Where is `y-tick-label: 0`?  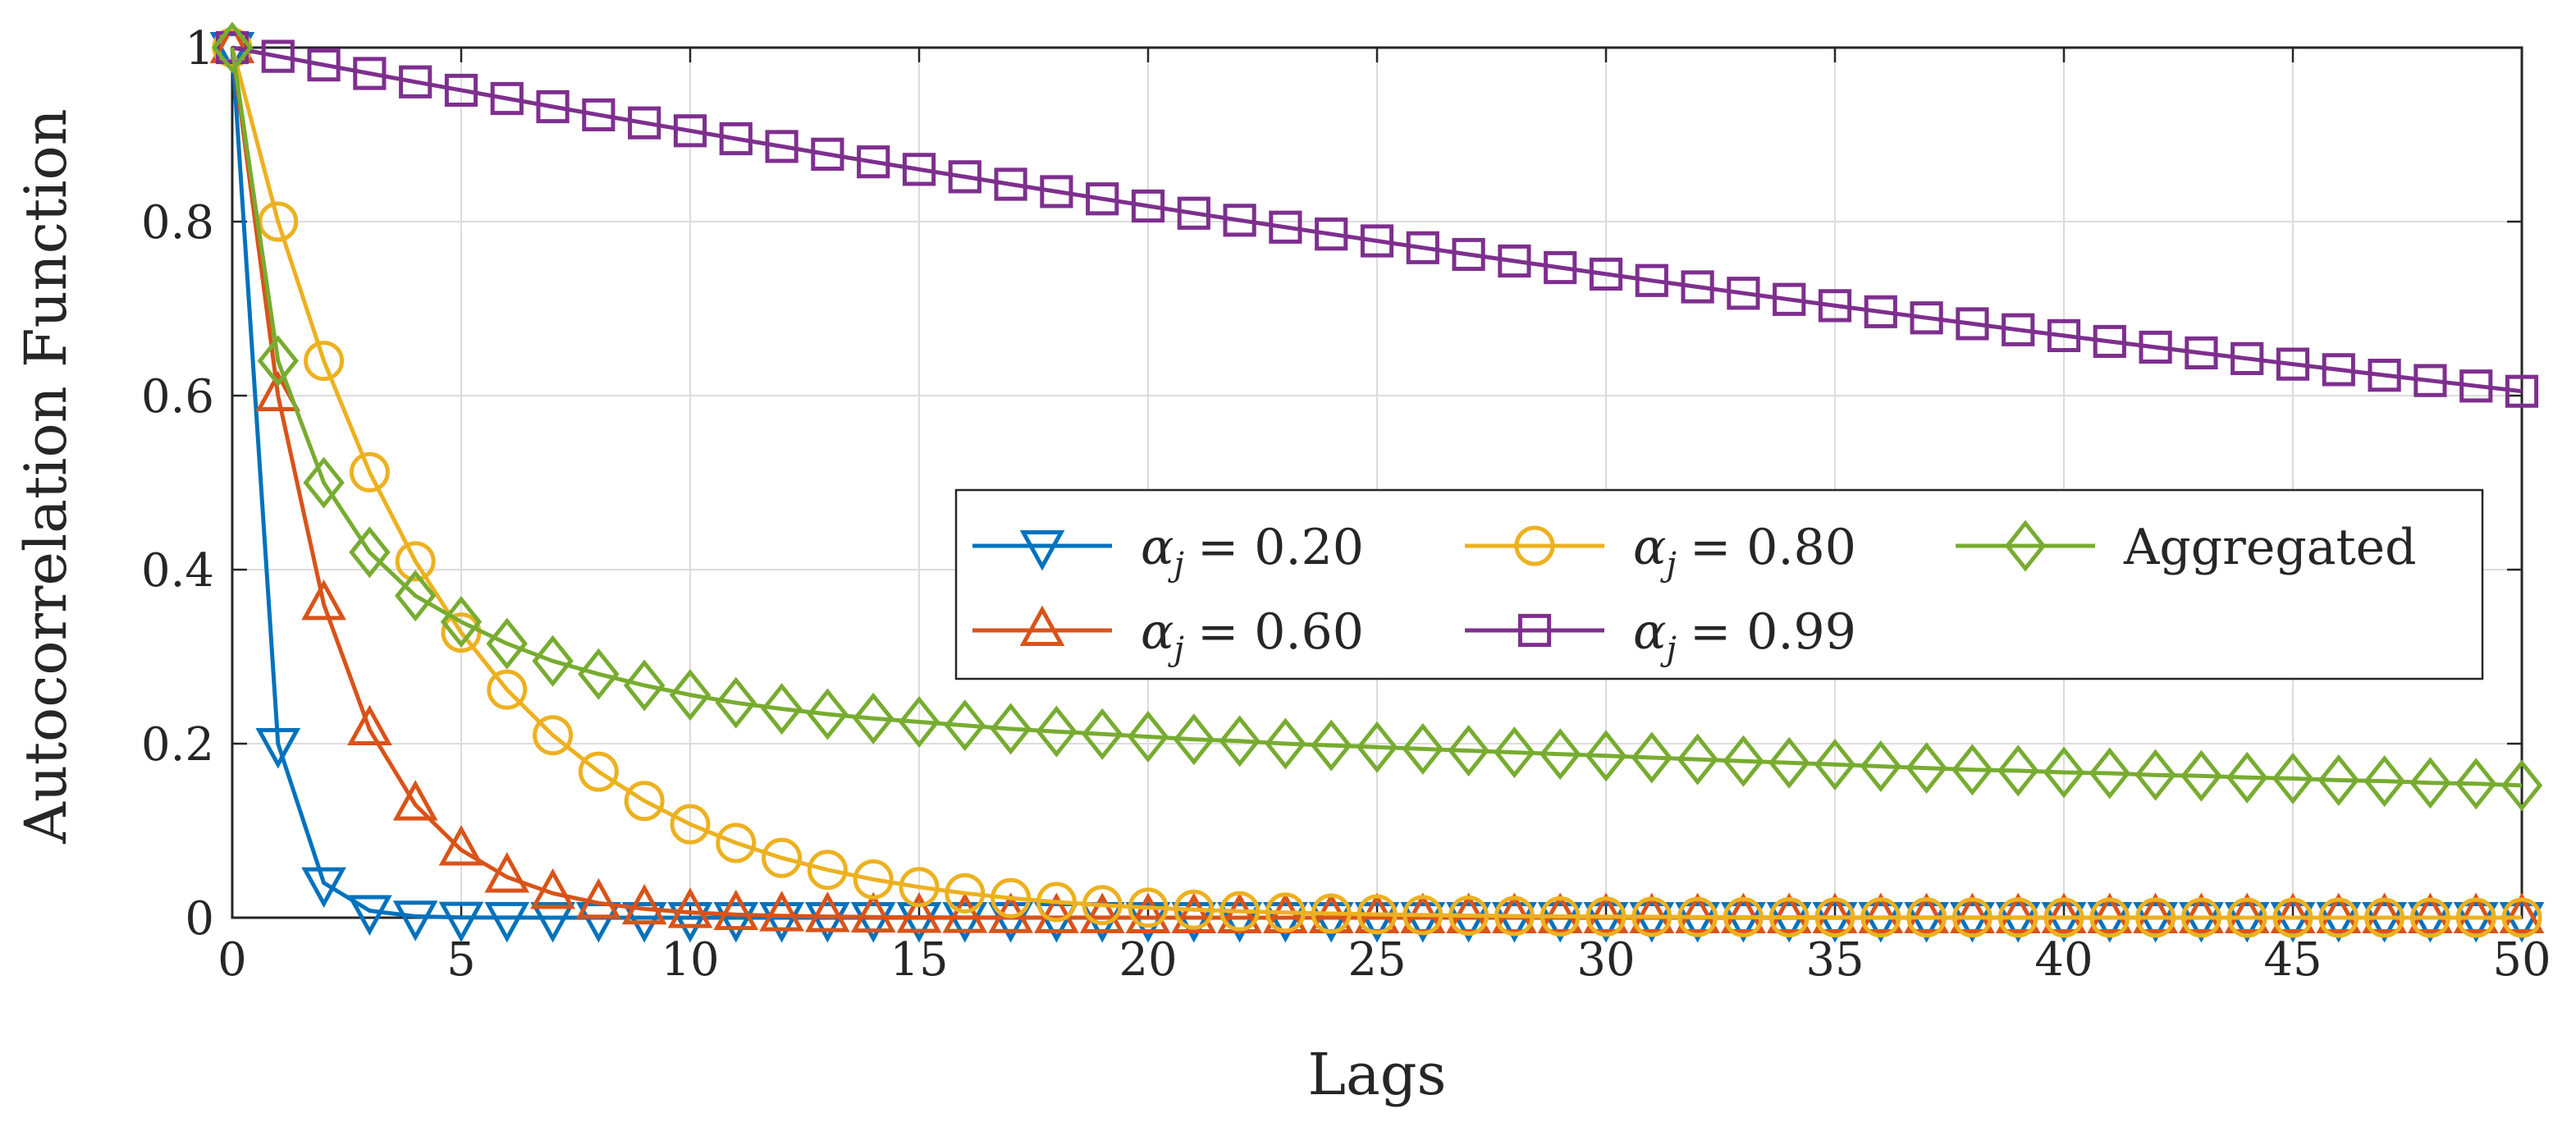 y-tick-label: 0 is located at coordinates (199, 919).